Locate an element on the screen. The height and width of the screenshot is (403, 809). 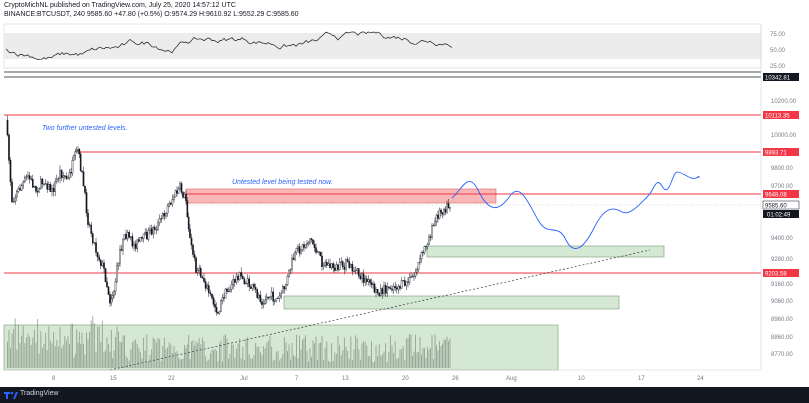
time-tick: 15 is located at coordinates (113, 379).